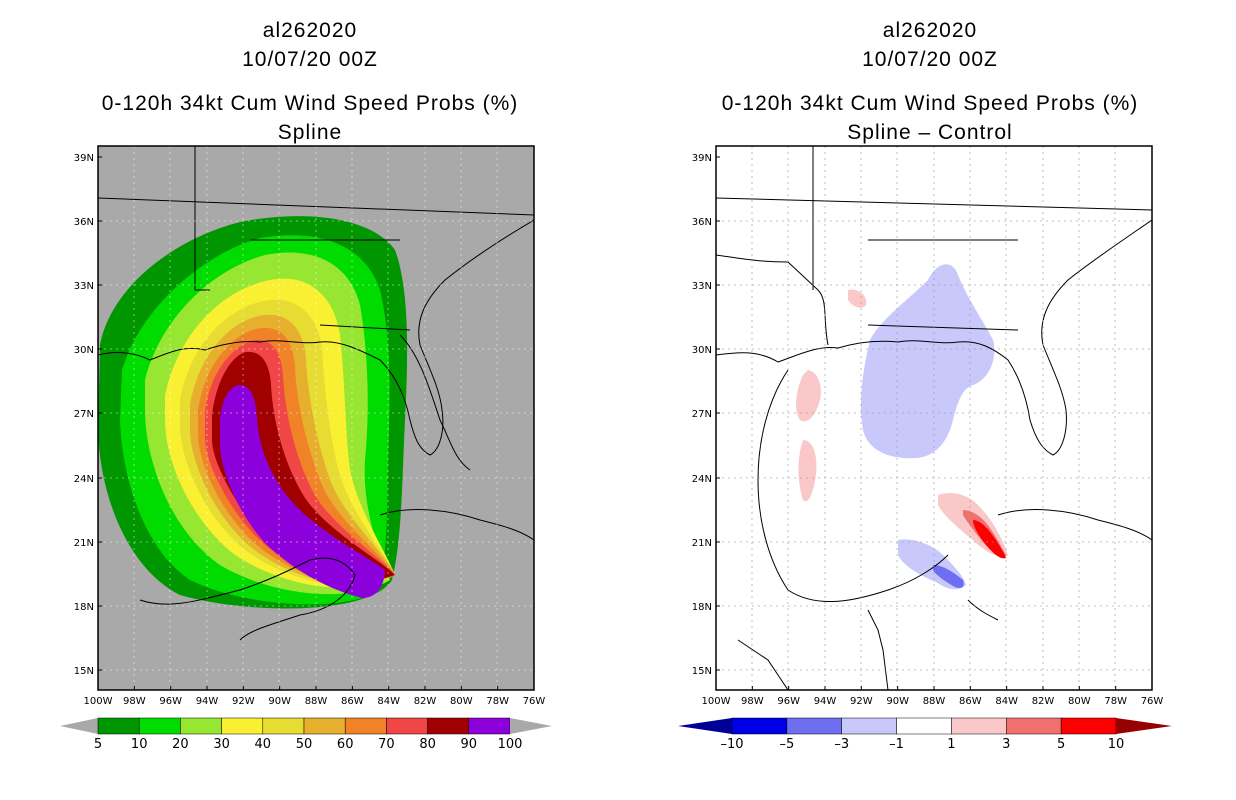 Image resolution: width=1236 pixels, height=800 pixels. I want to click on right-lat-labels: 39N 36N 33N 30N 27N 24N 21N 18N 15N, so click(706, 415).